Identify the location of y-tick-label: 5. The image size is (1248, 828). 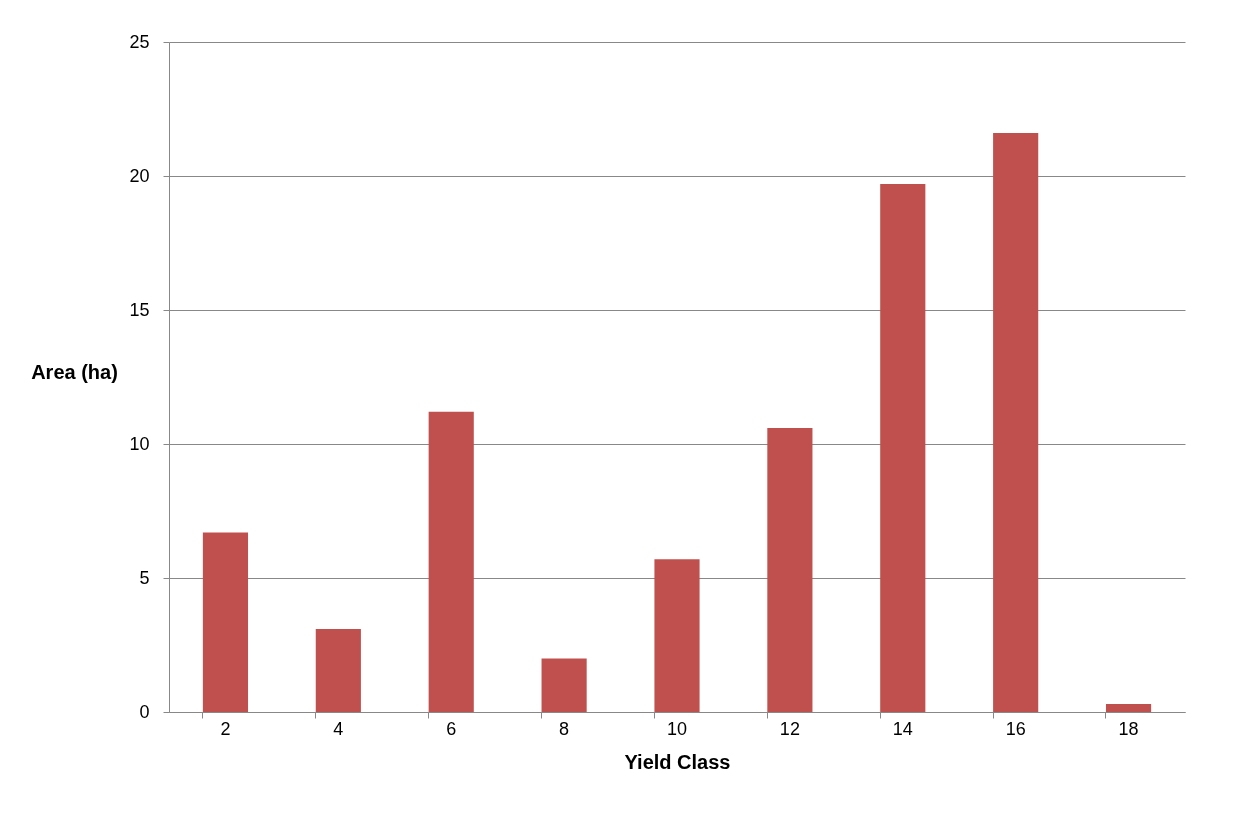
(144, 577).